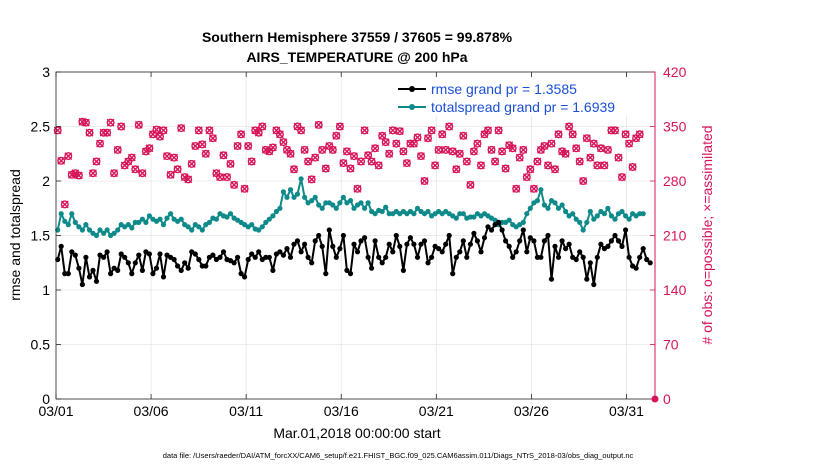  Describe the element at coordinates (655, 399) in the screenshot. I see `y2-axis-origin-marker` at that location.